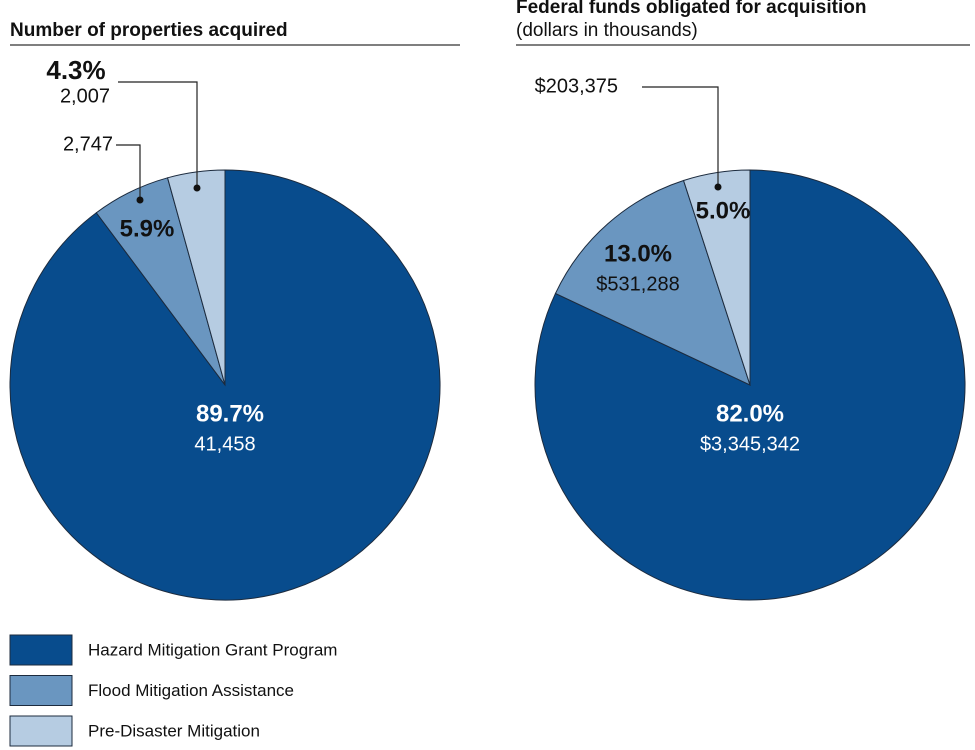  Describe the element at coordinates (576, 86) in the screenshot. I see `amount-label: $203,375` at that location.